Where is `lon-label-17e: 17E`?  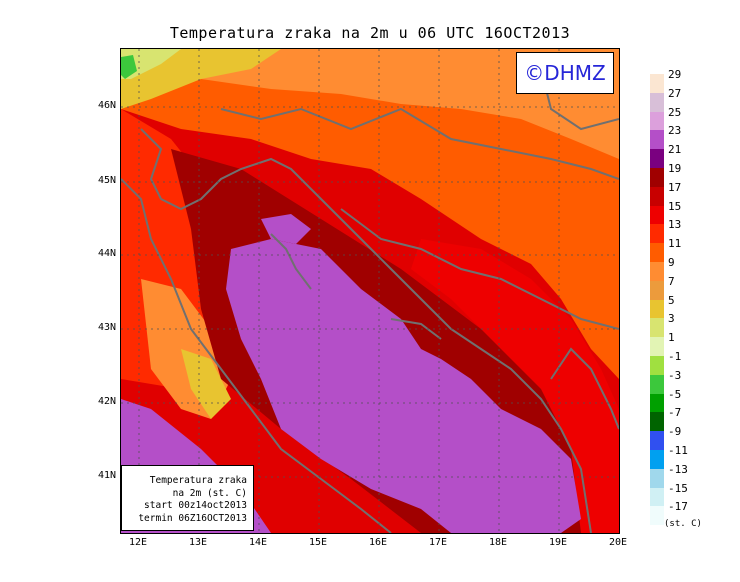
lon-label-17e: 17E is located at coordinates (438, 542).